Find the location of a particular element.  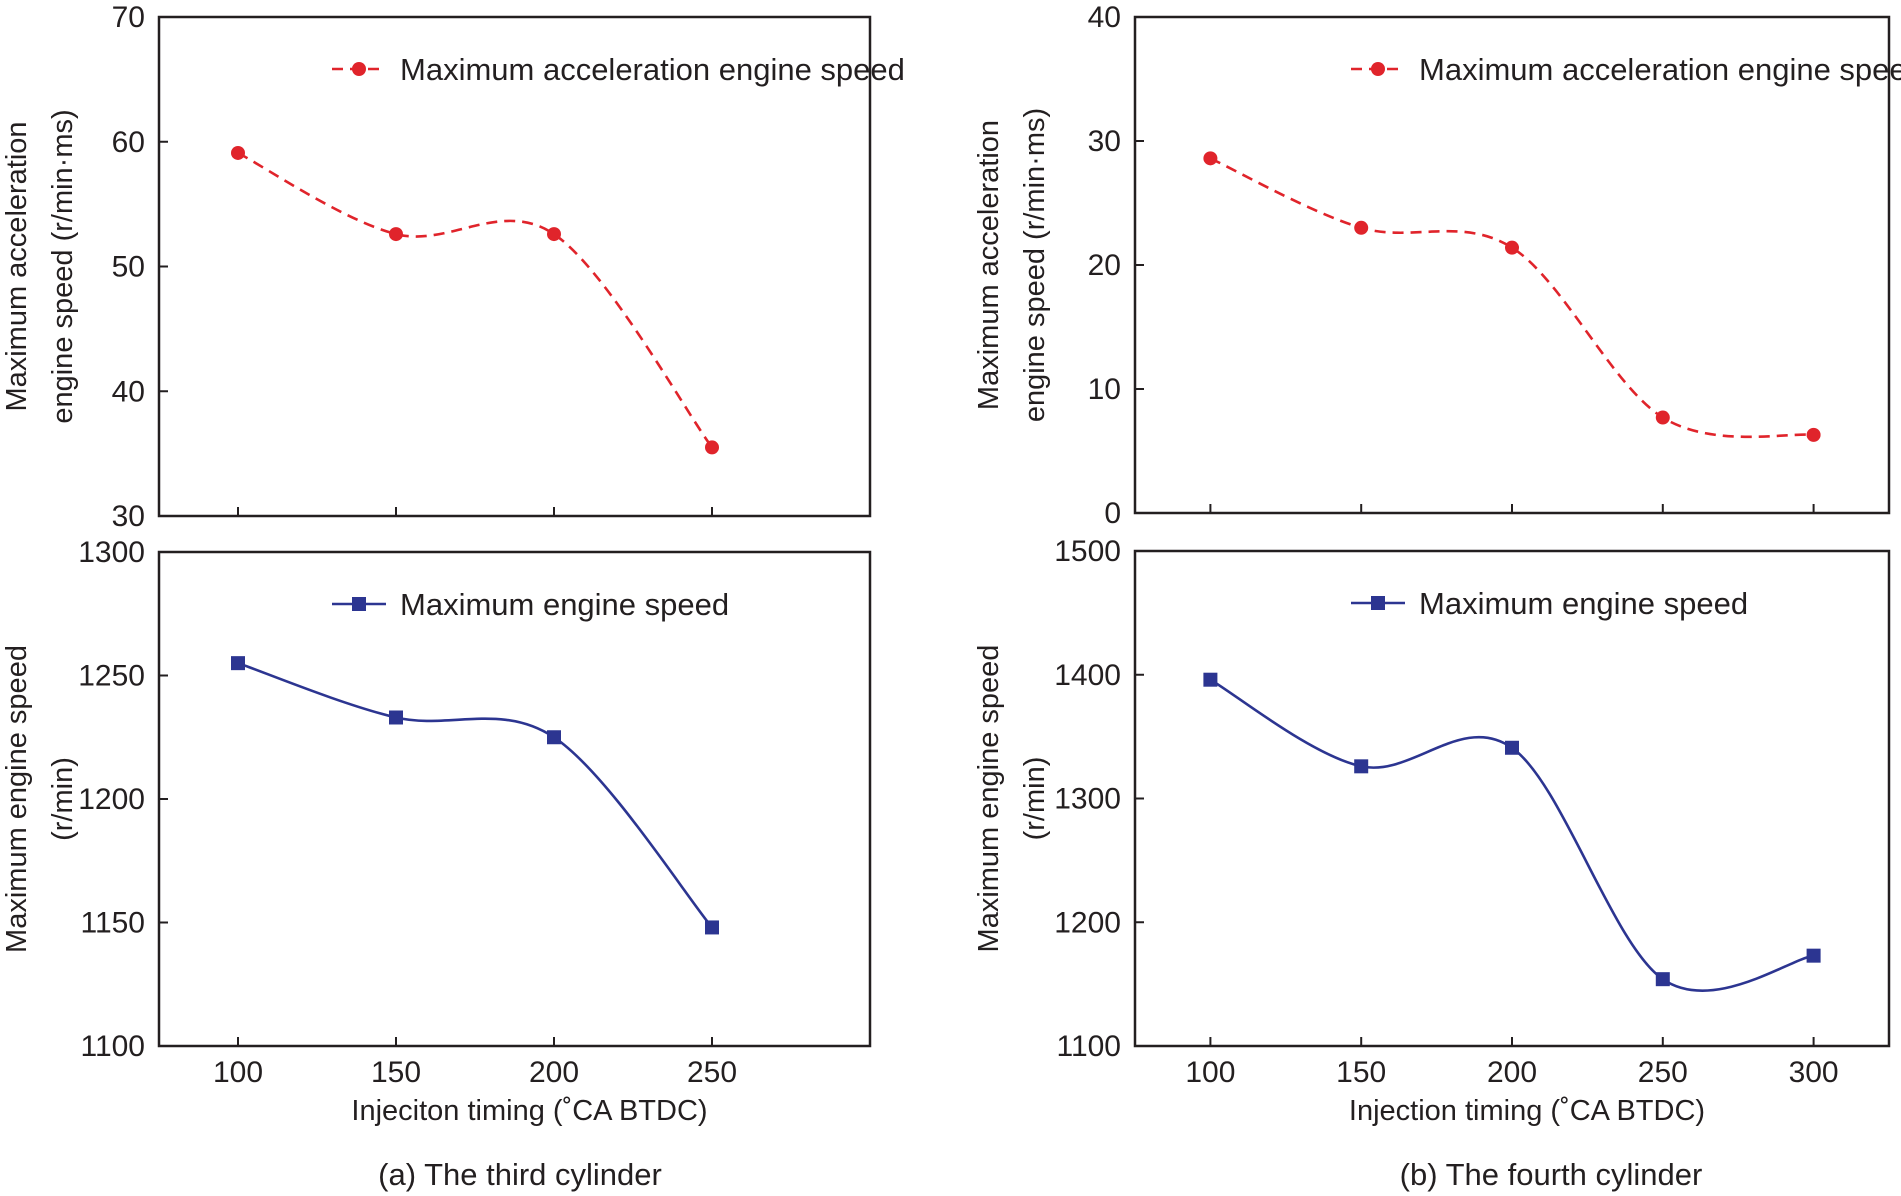

x-tick-label-b_bottom: 300 is located at coordinates (1814, 1072).